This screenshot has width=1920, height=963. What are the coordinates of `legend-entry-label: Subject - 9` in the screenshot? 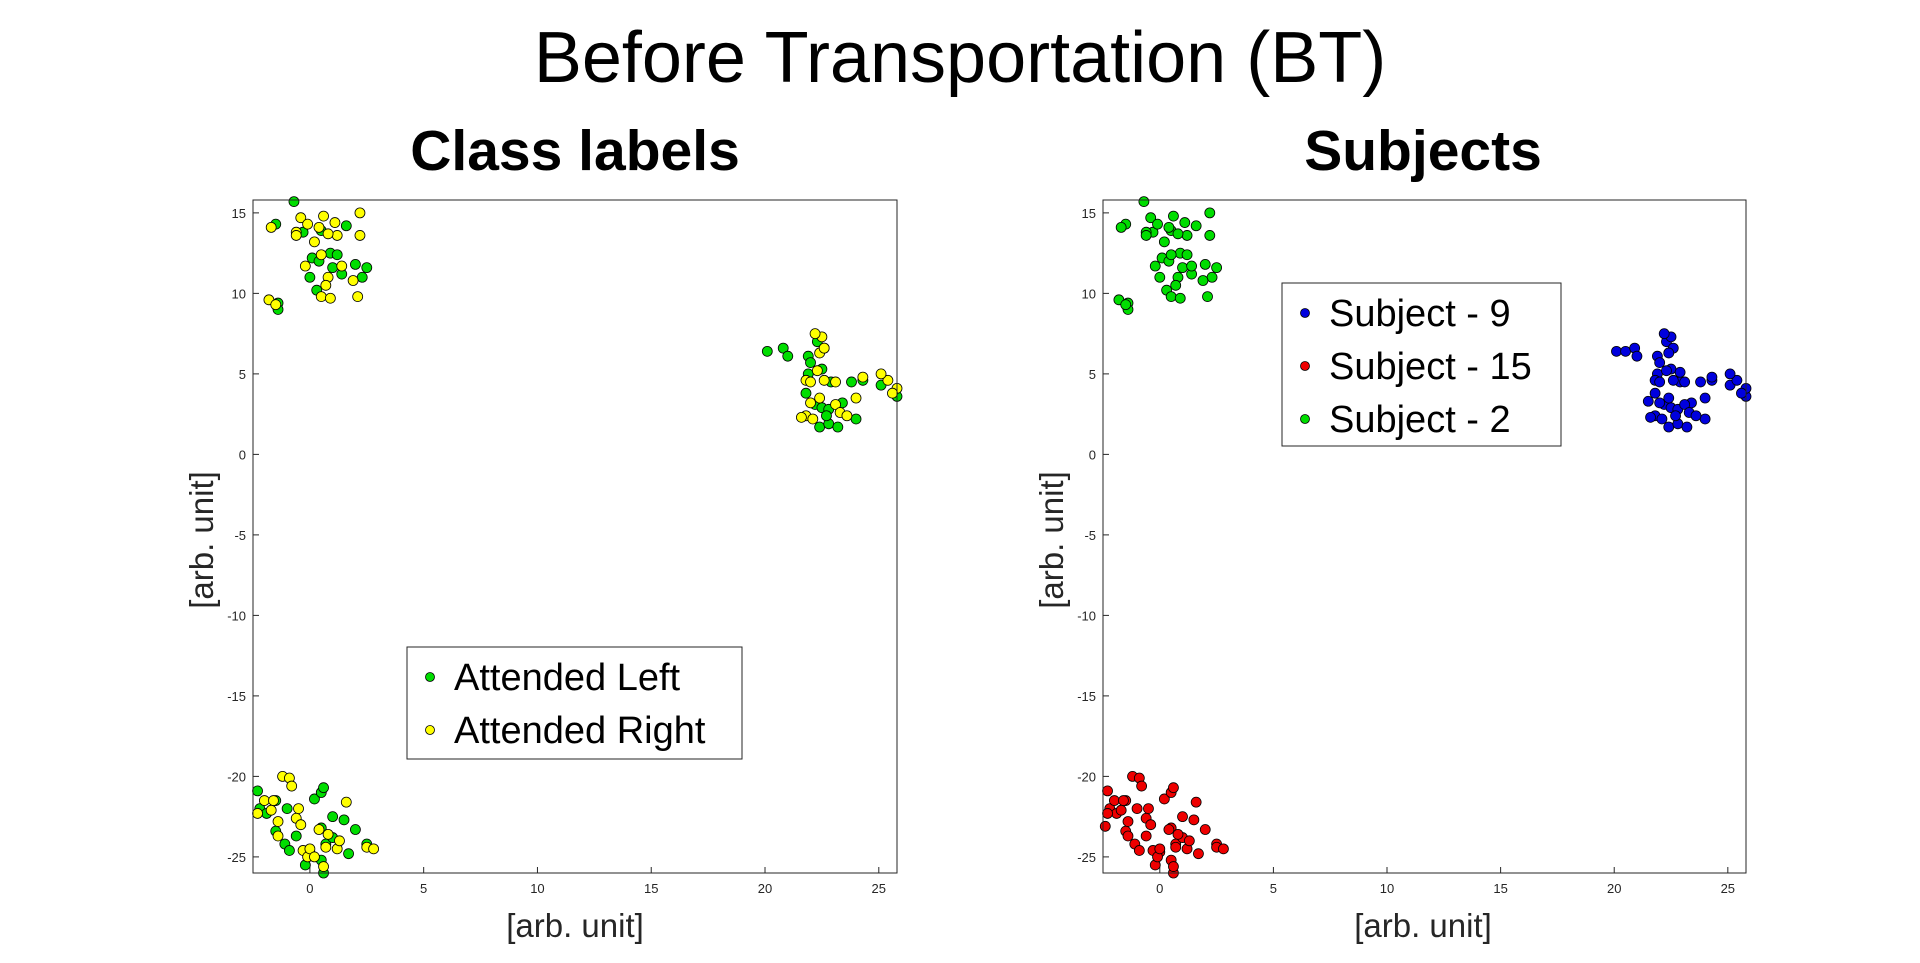 It's located at (1420, 314).